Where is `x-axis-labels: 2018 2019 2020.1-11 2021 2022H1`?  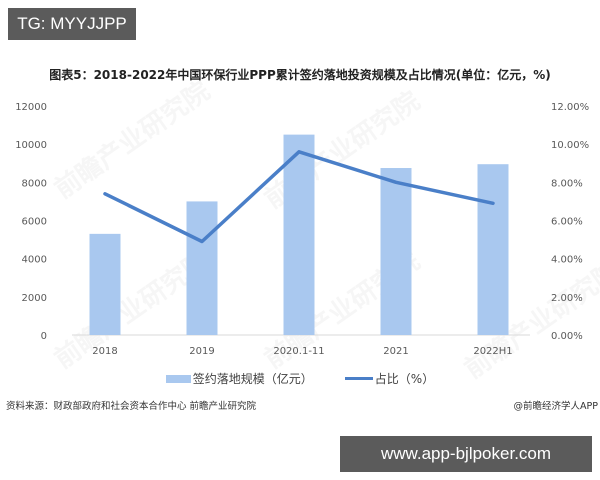
x-axis-labels: 2018 2019 2020.1-11 2021 2022H1 is located at coordinates (302, 351).